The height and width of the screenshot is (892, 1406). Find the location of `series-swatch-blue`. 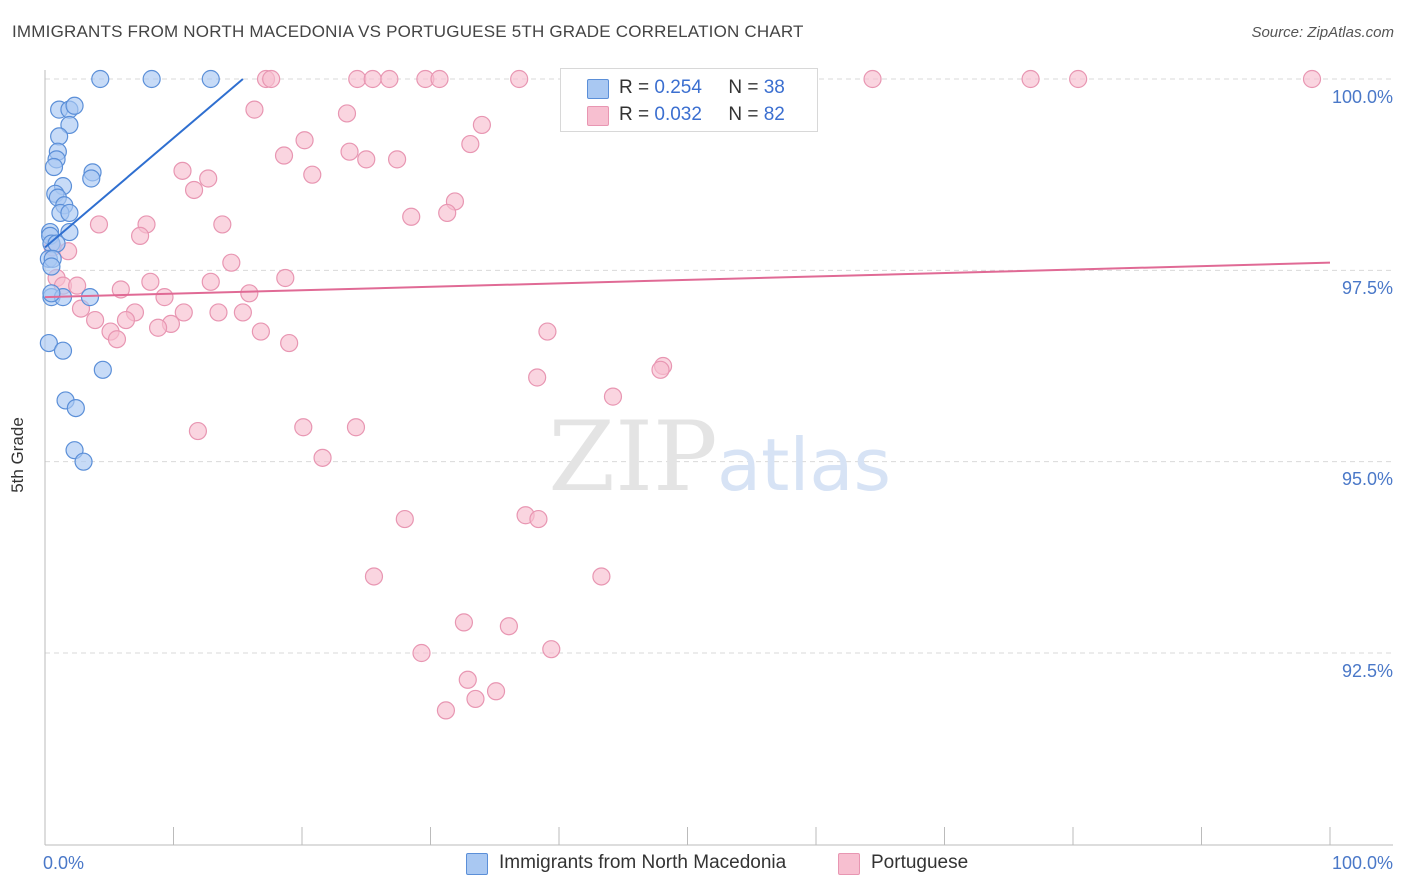

series-swatch-blue is located at coordinates (477, 864).